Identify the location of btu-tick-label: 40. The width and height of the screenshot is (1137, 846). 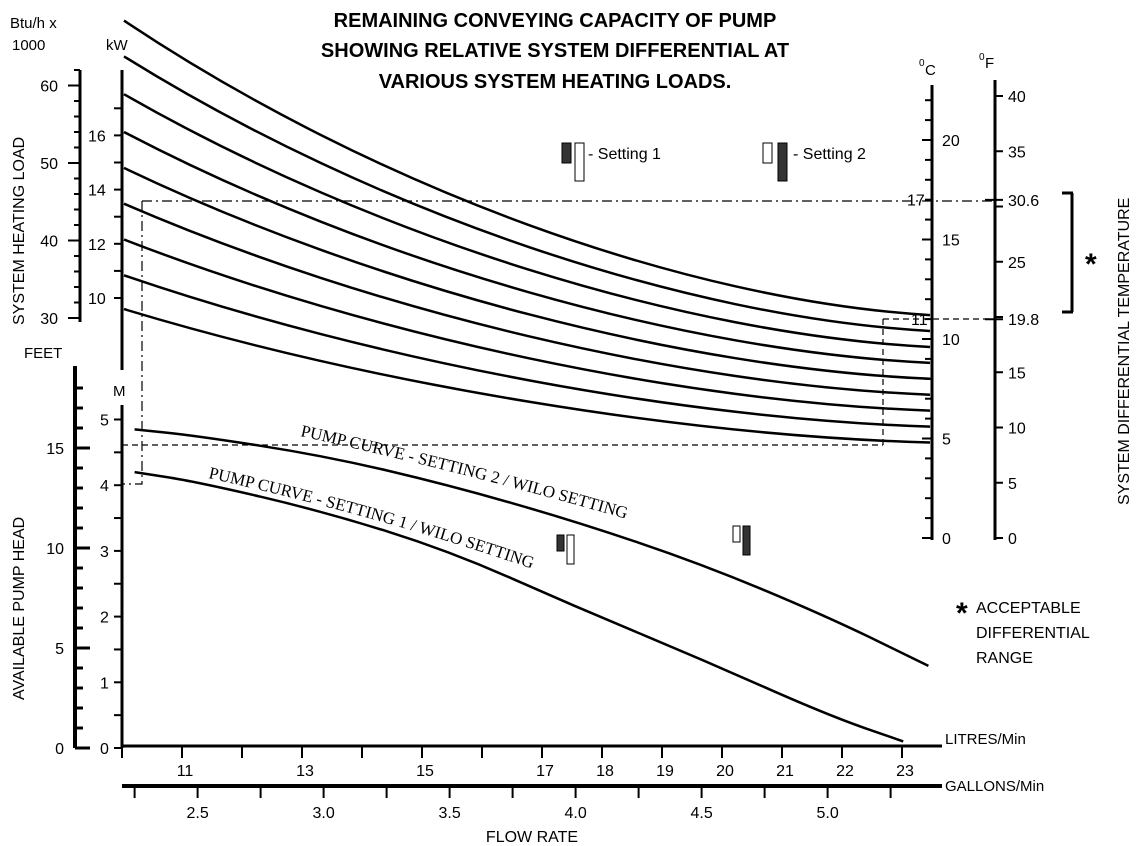
(49, 242).